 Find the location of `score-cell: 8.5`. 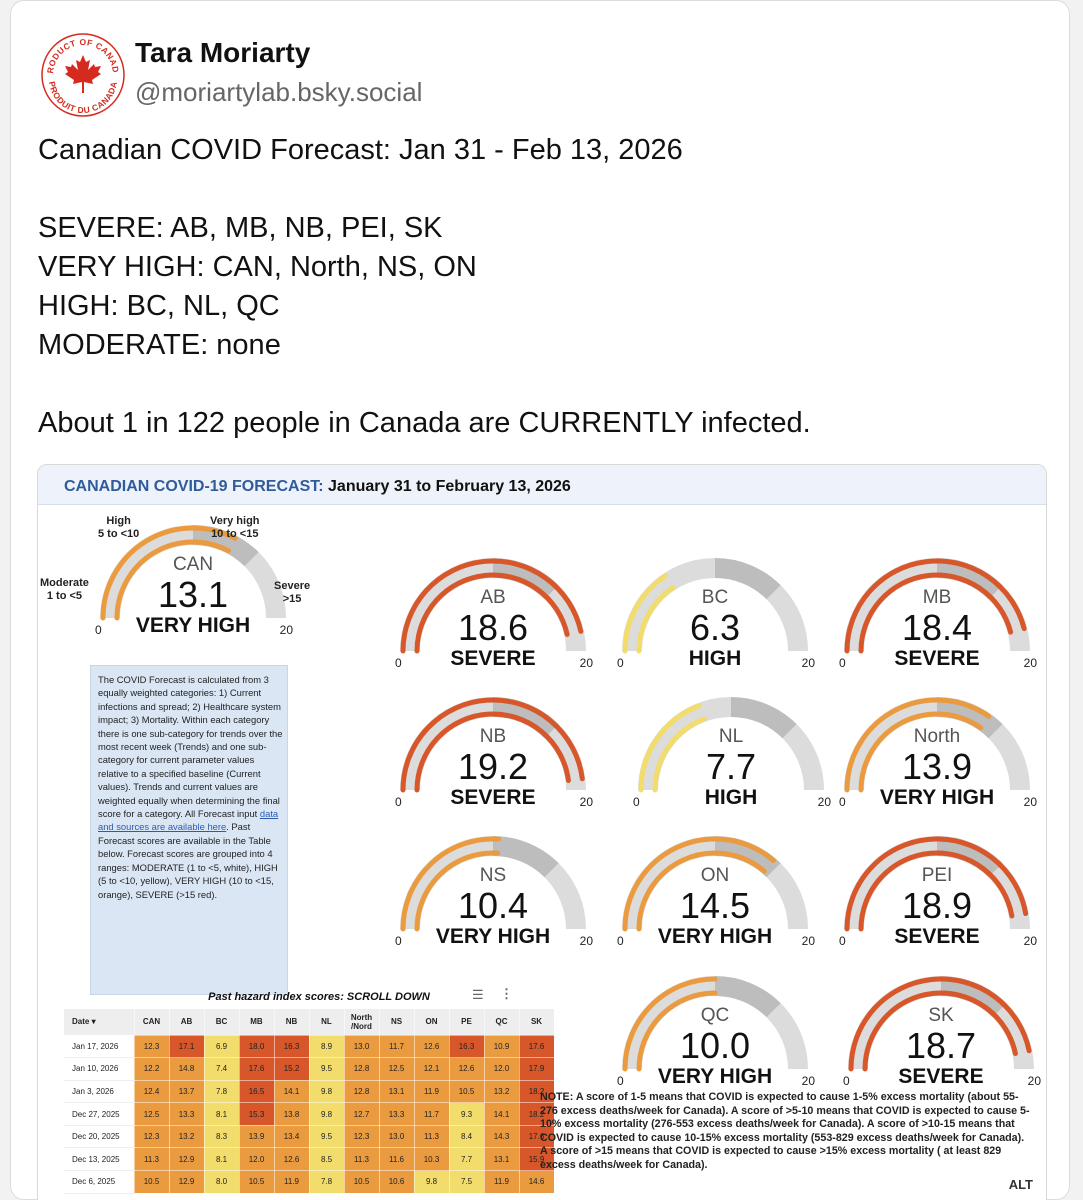

score-cell: 8.5 is located at coordinates (327, 1159).